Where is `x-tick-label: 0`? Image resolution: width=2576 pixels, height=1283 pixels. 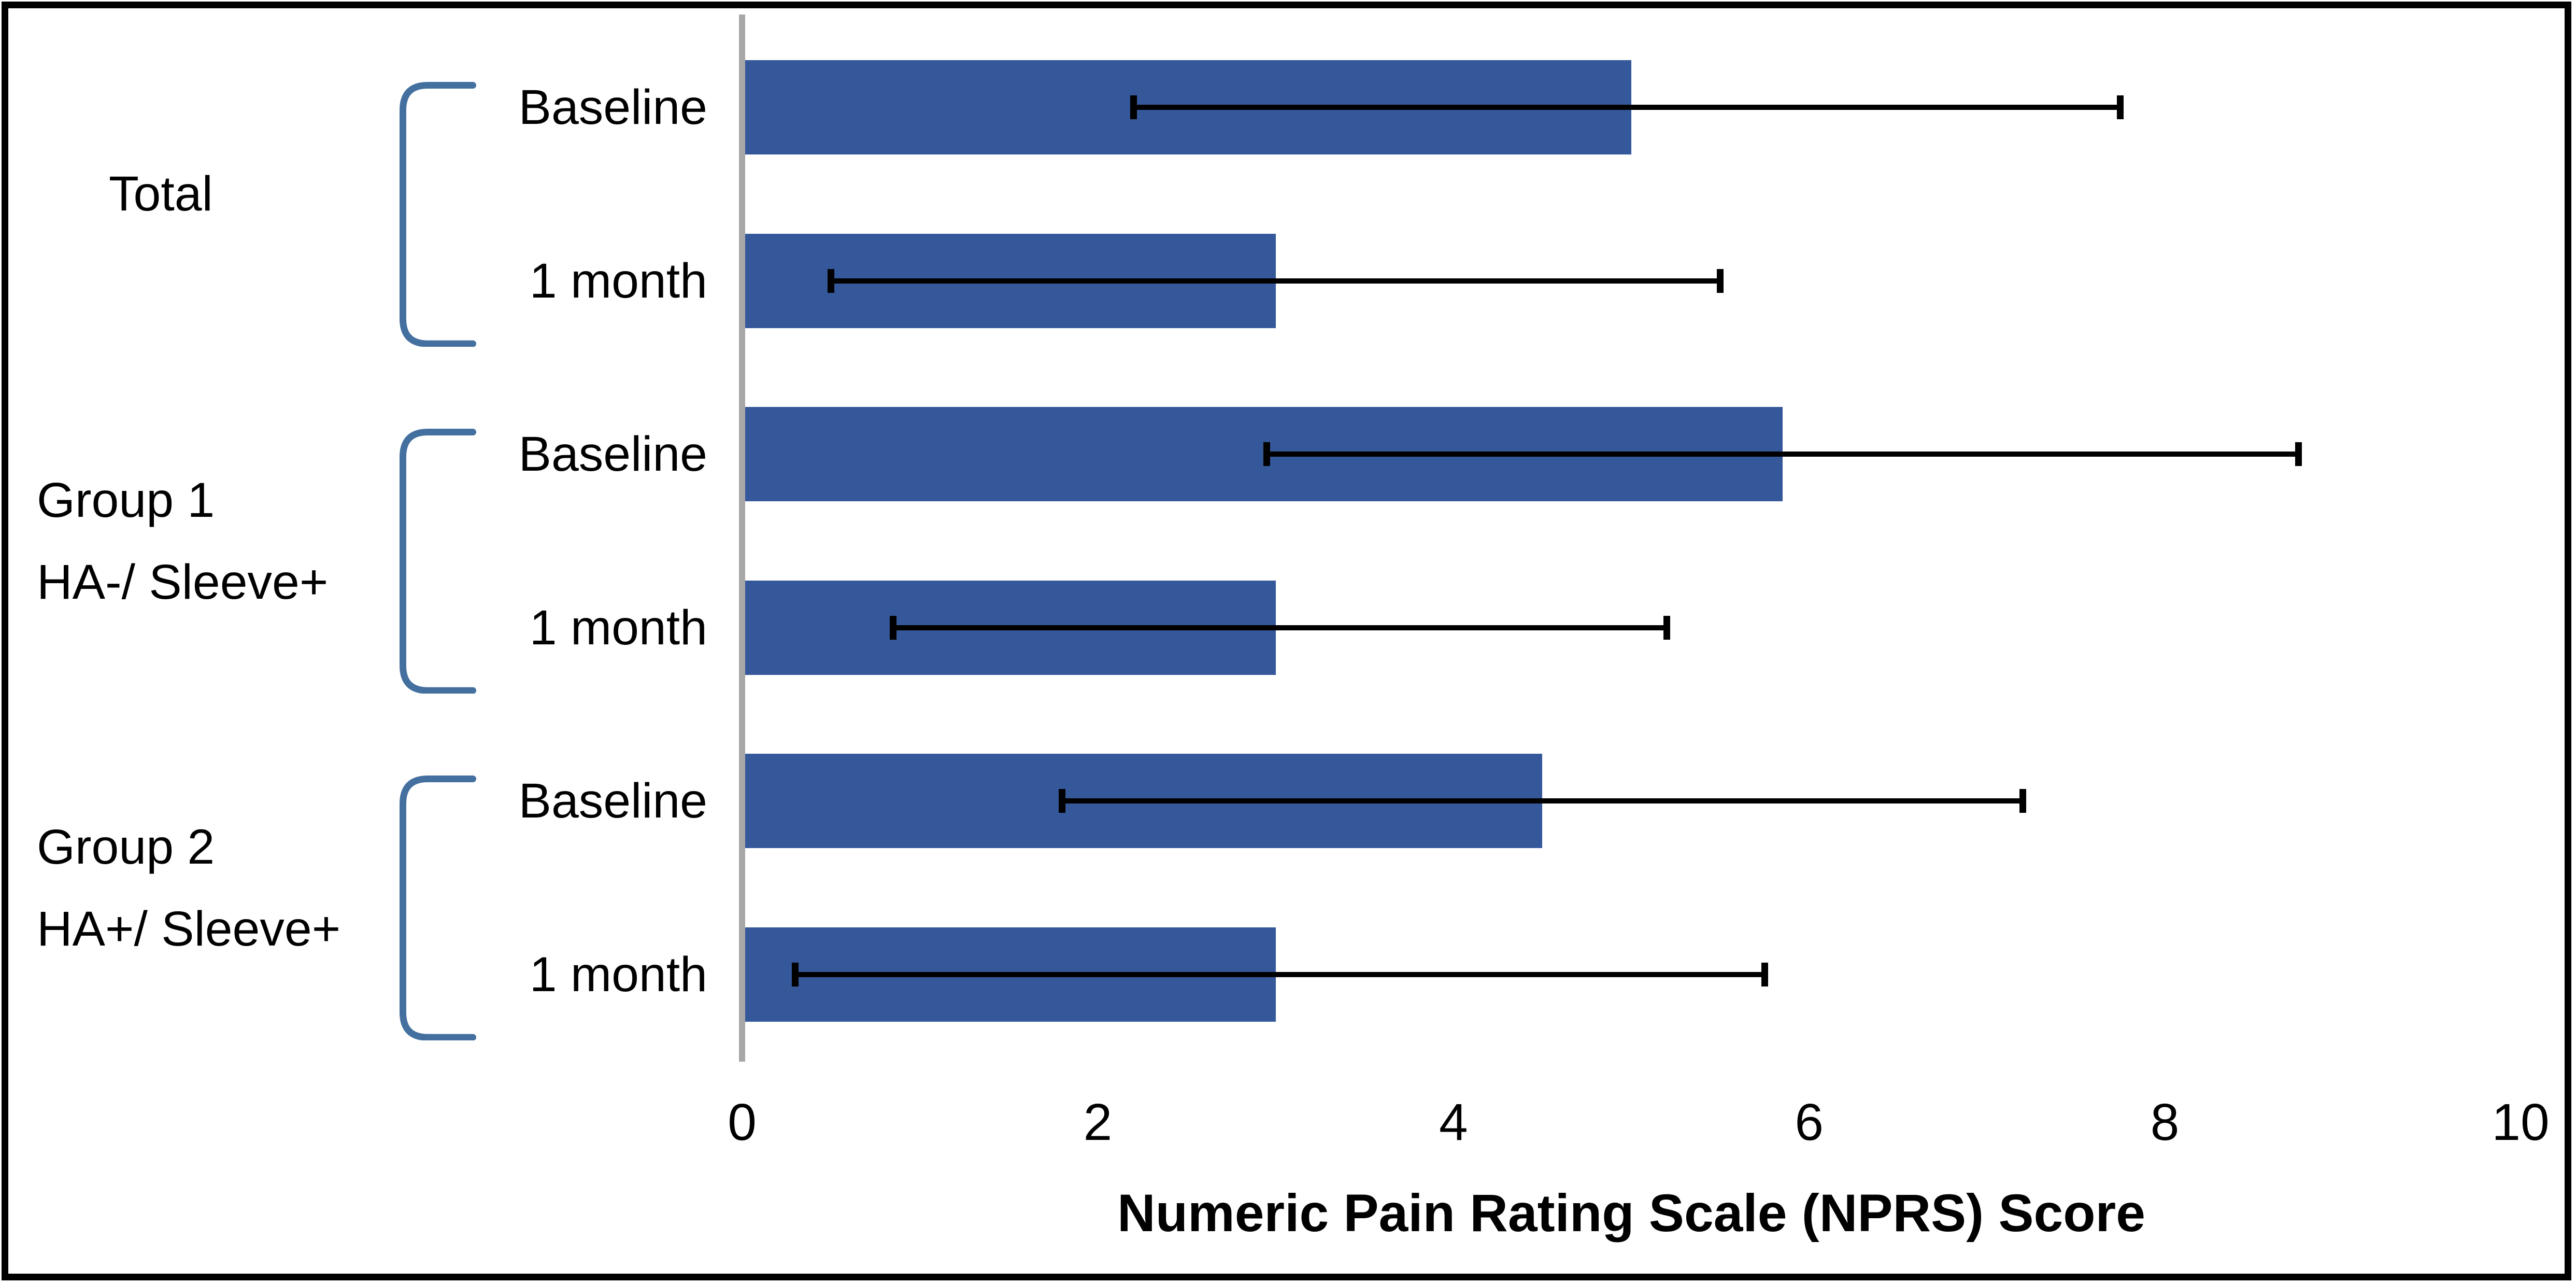 x-tick-label: 0 is located at coordinates (742, 1122).